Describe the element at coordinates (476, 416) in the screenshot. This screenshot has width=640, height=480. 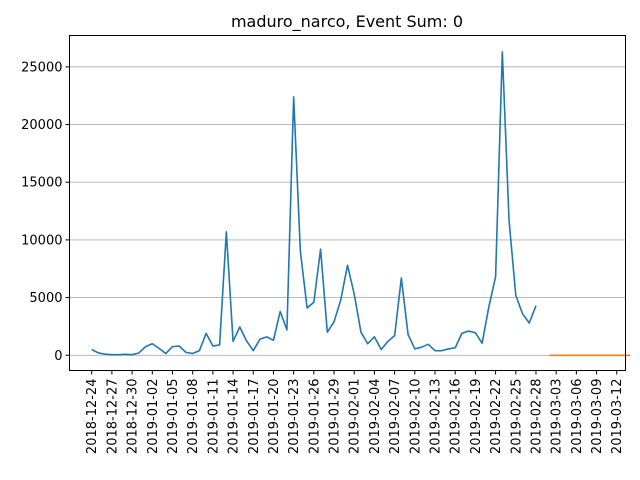
I see `x-tick-label: 2019-02-19` at that location.